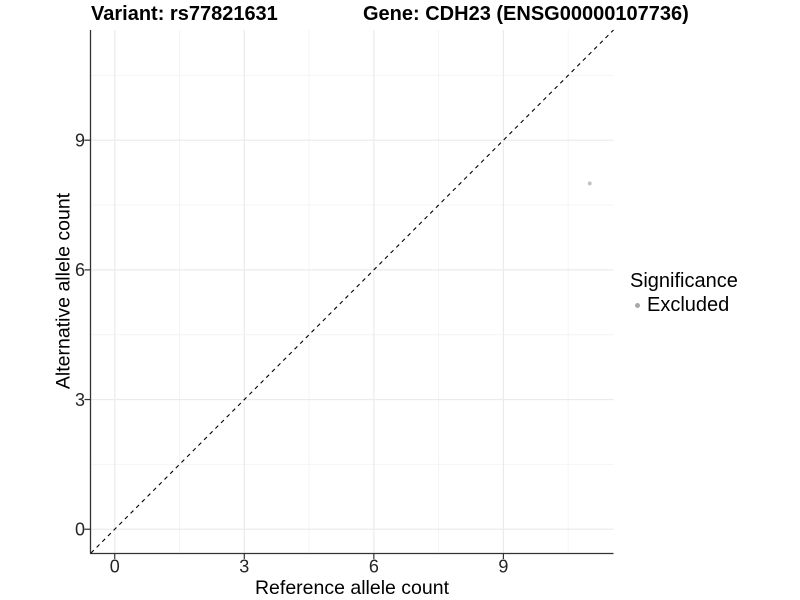  What do you see at coordinates (80, 270) in the screenshot?
I see `y-tick-label: 6` at bounding box center [80, 270].